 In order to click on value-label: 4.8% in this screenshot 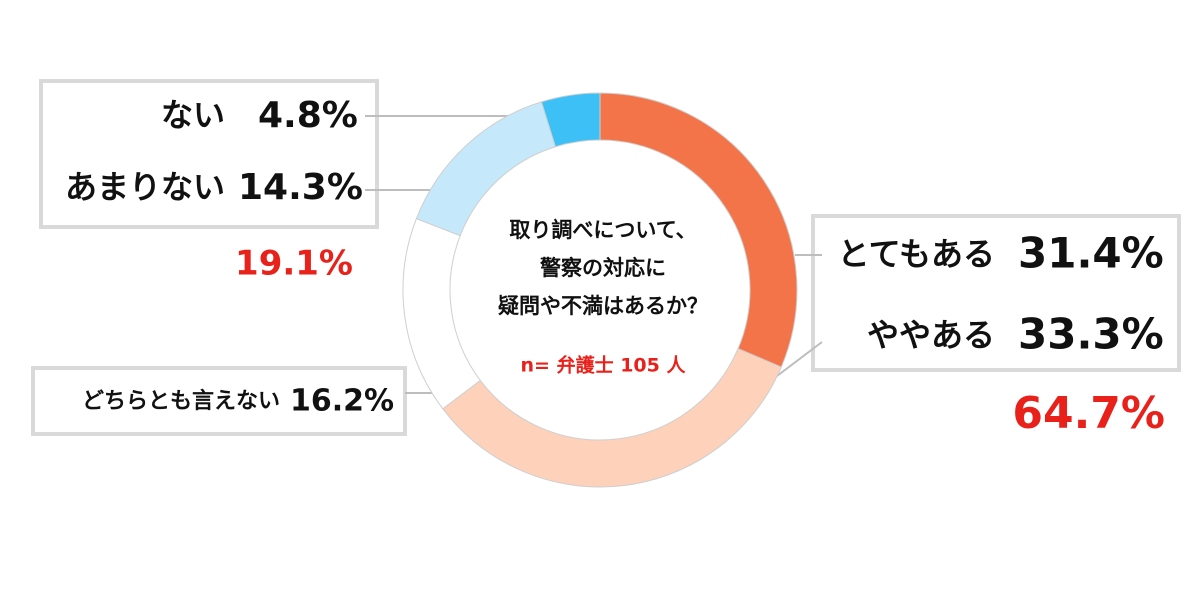, I will do `click(308, 115)`.